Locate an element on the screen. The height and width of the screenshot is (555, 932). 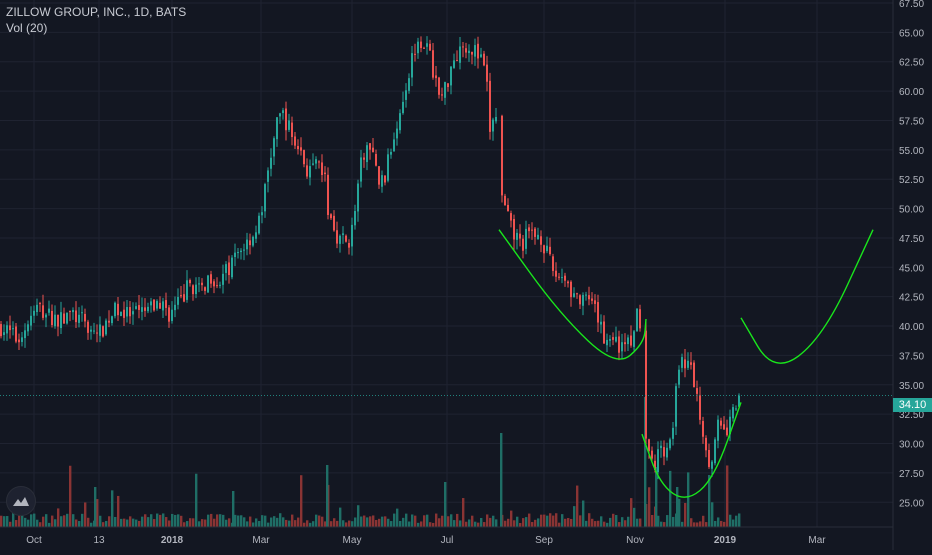
volume-indicator-label: Vol (20) is located at coordinates (27, 28).